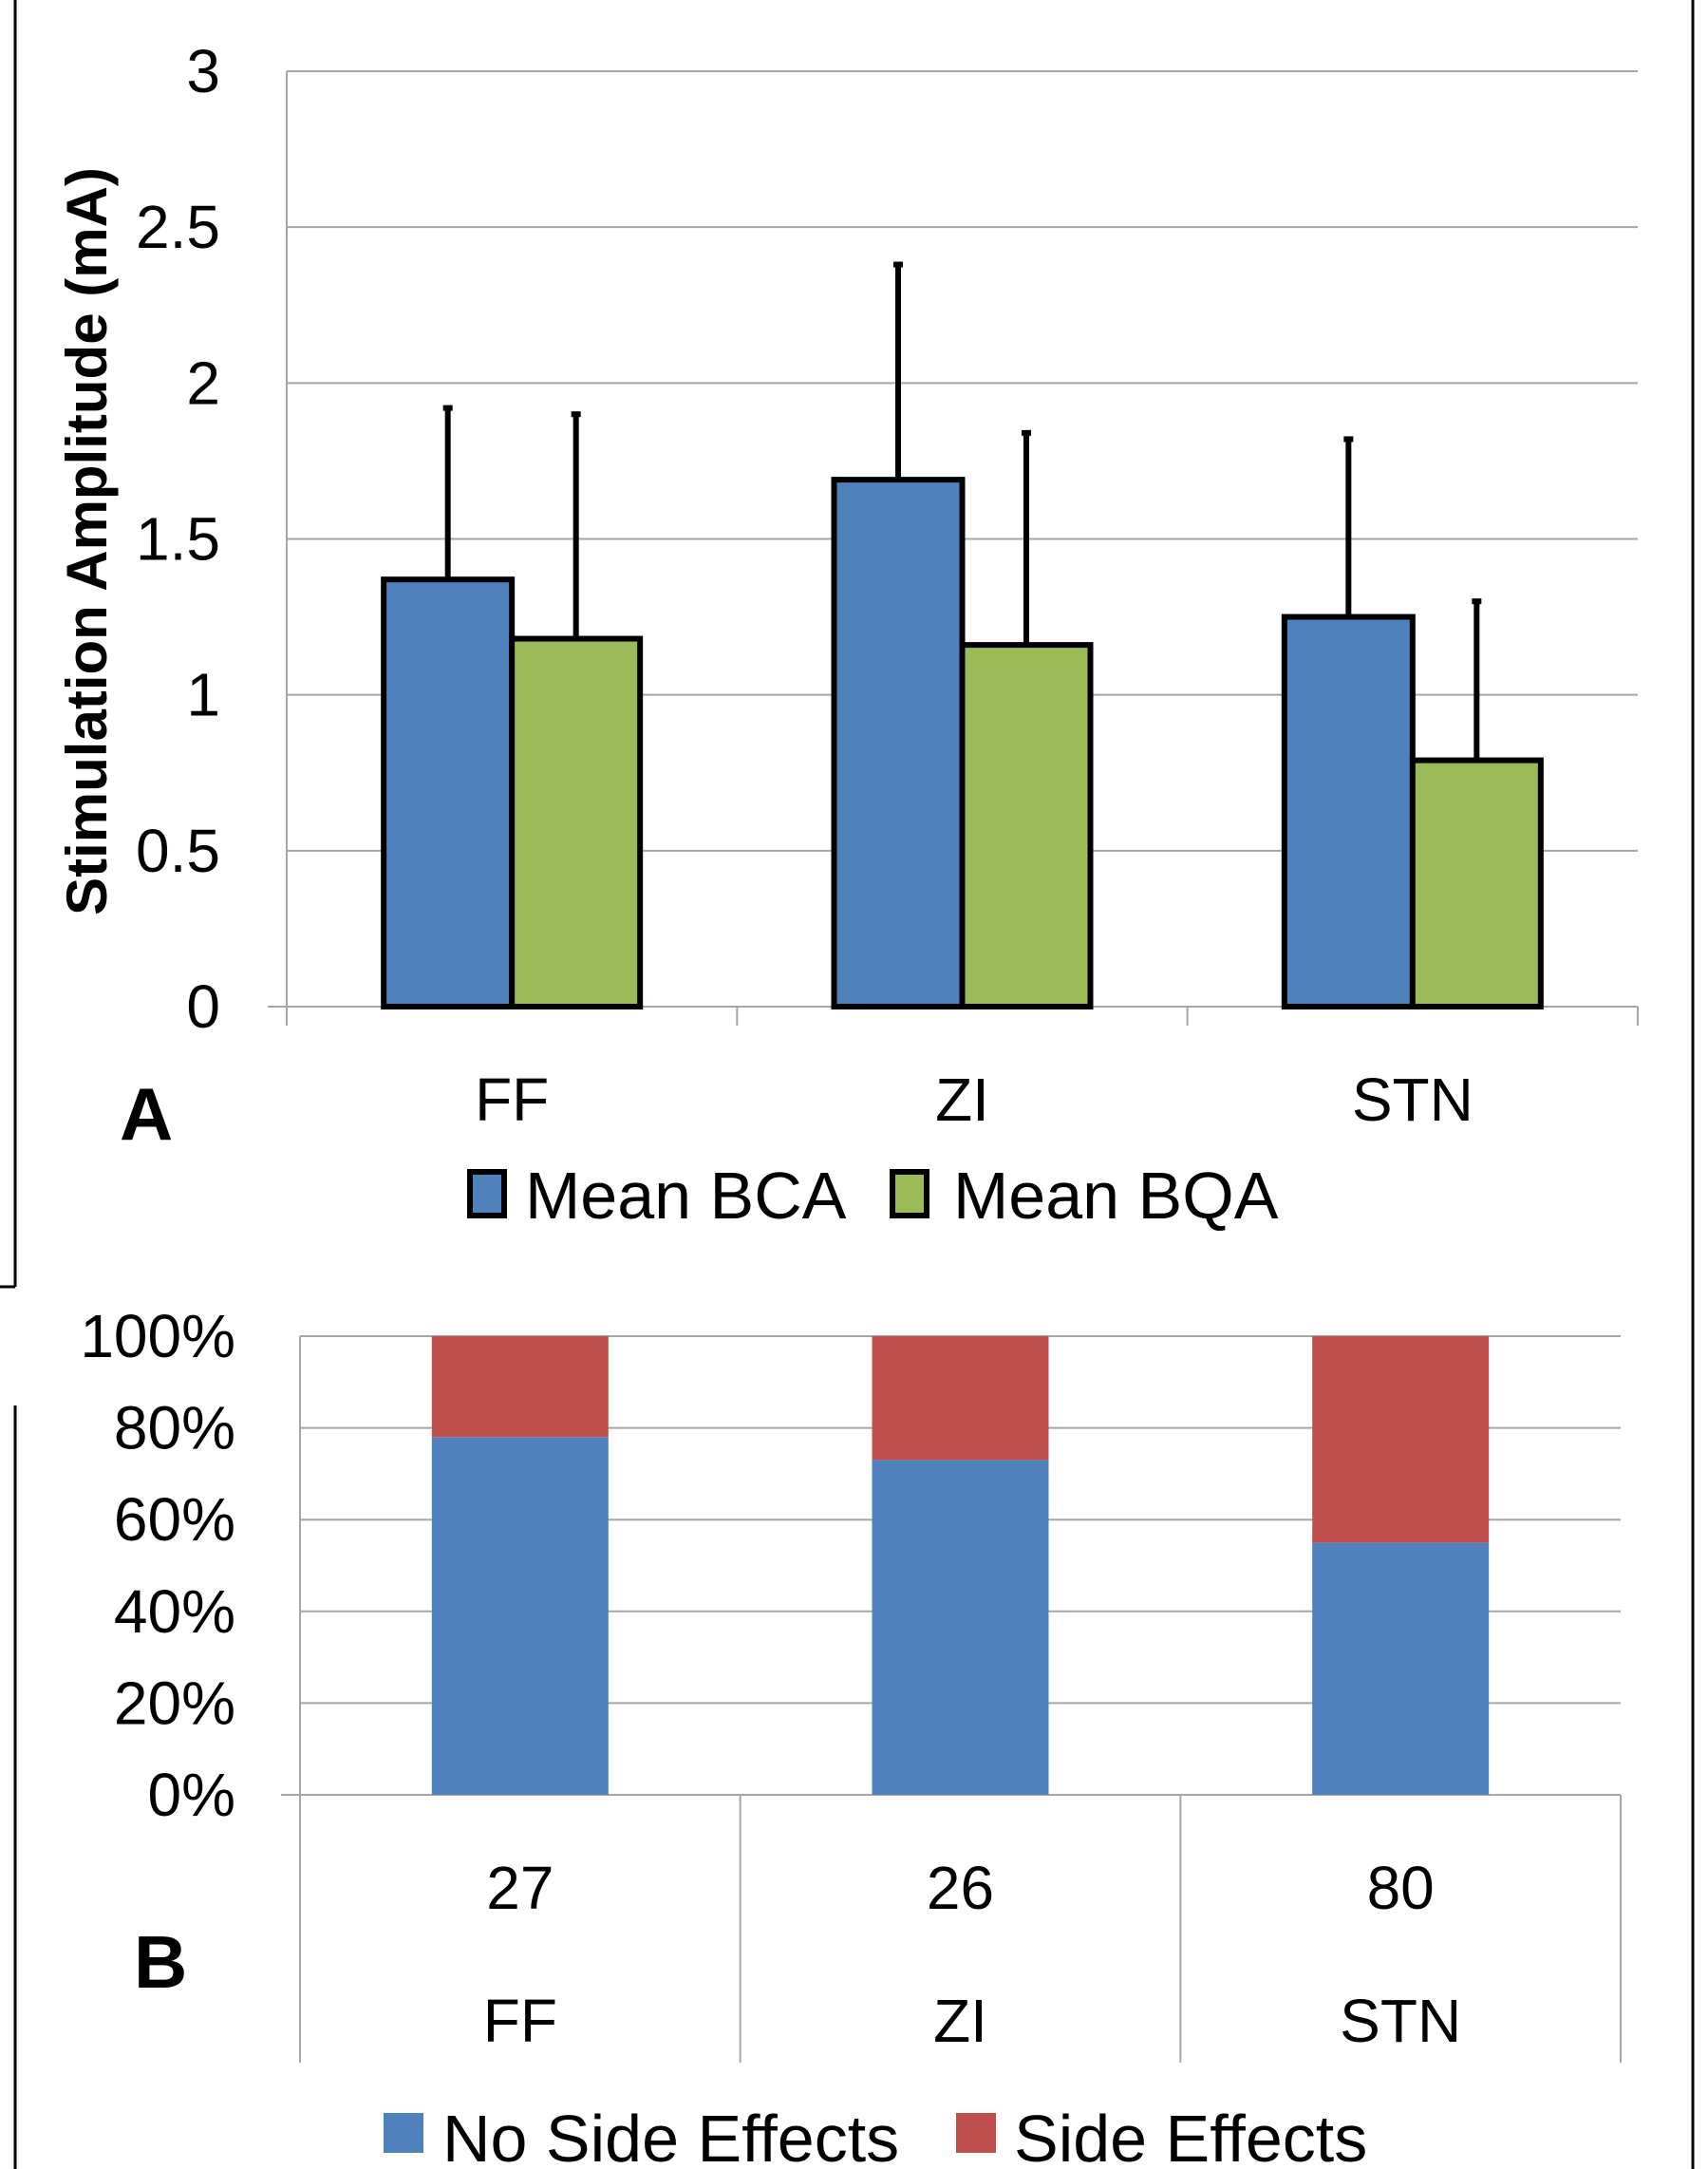 The width and height of the screenshot is (1708, 2169). I want to click on legend-swatch-mean-bqa, so click(909, 1193).